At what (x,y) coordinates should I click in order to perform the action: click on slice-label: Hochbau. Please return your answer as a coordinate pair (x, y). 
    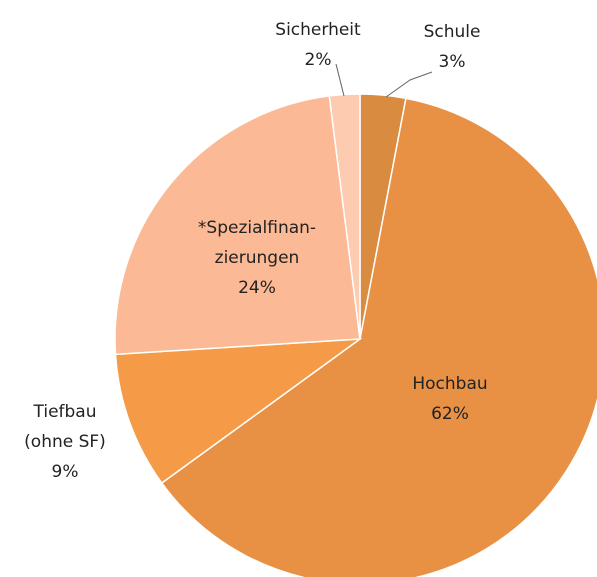
    Looking at the image, I should click on (449, 384).